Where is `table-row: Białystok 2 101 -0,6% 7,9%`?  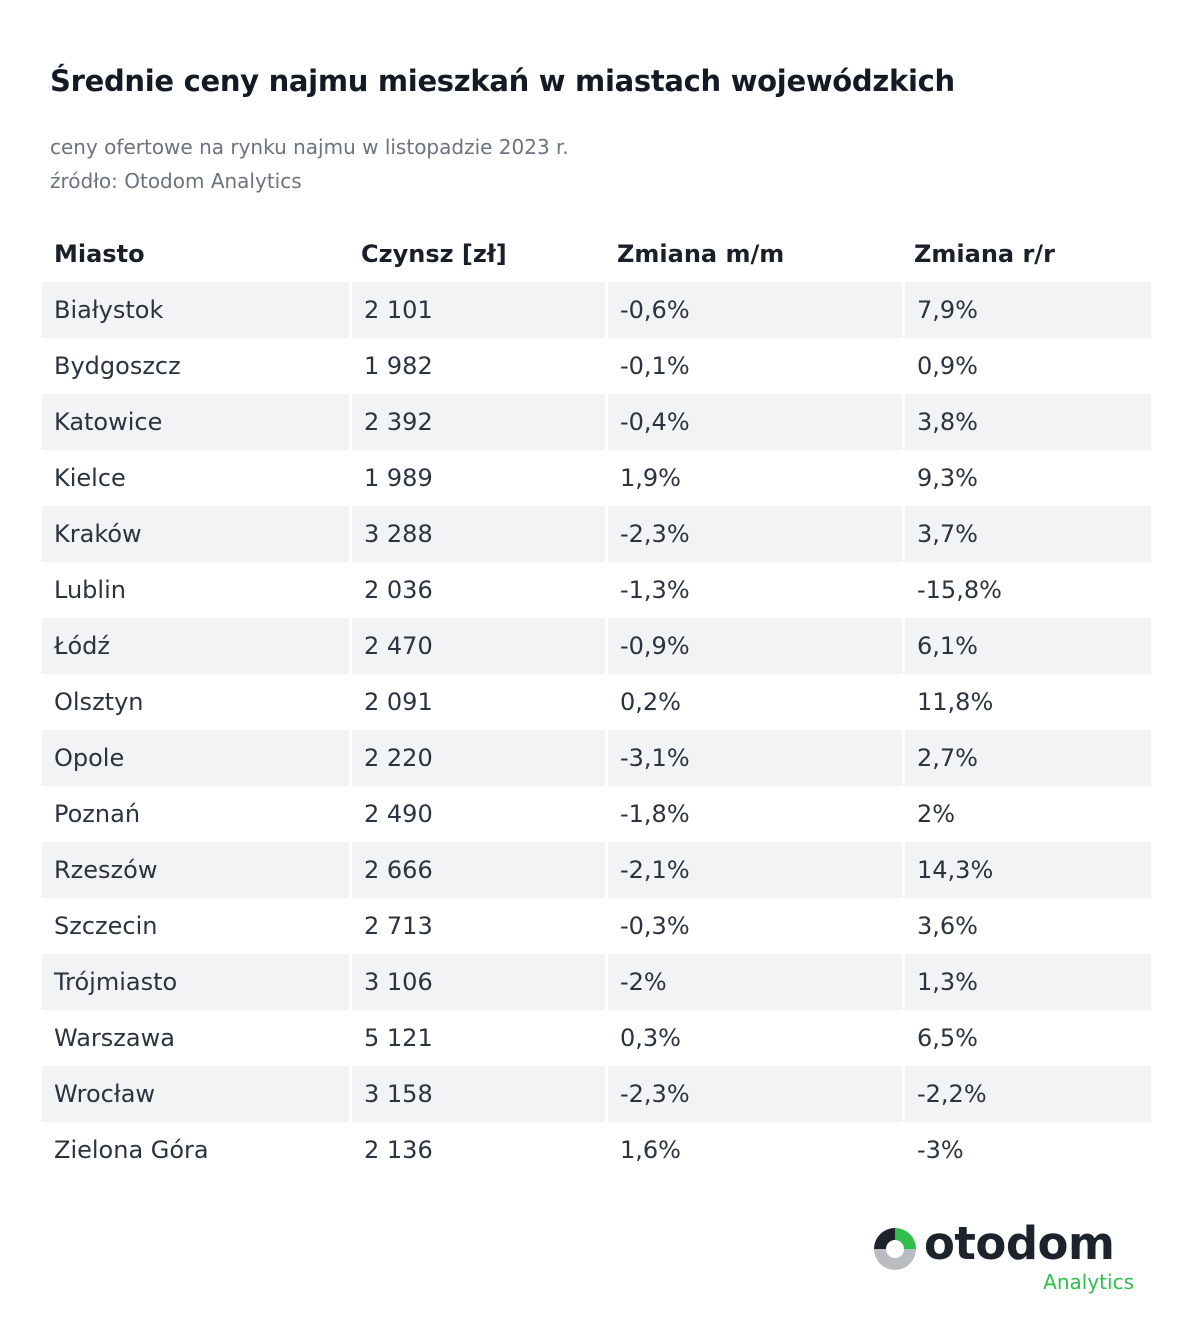
table-row: Białystok 2 101 -0,6% 7,9% is located at coordinates (596, 310).